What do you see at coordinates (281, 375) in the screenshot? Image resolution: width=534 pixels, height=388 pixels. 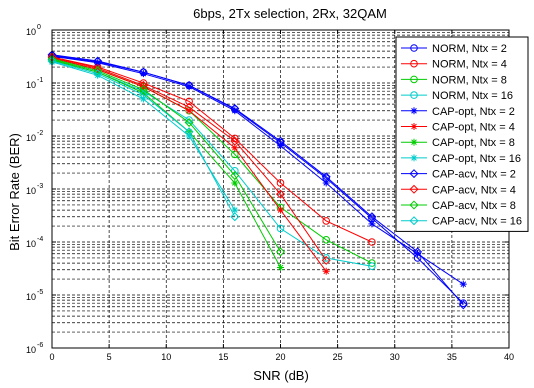 I see `x-axis-label: SNR (dB)` at bounding box center [281, 375].